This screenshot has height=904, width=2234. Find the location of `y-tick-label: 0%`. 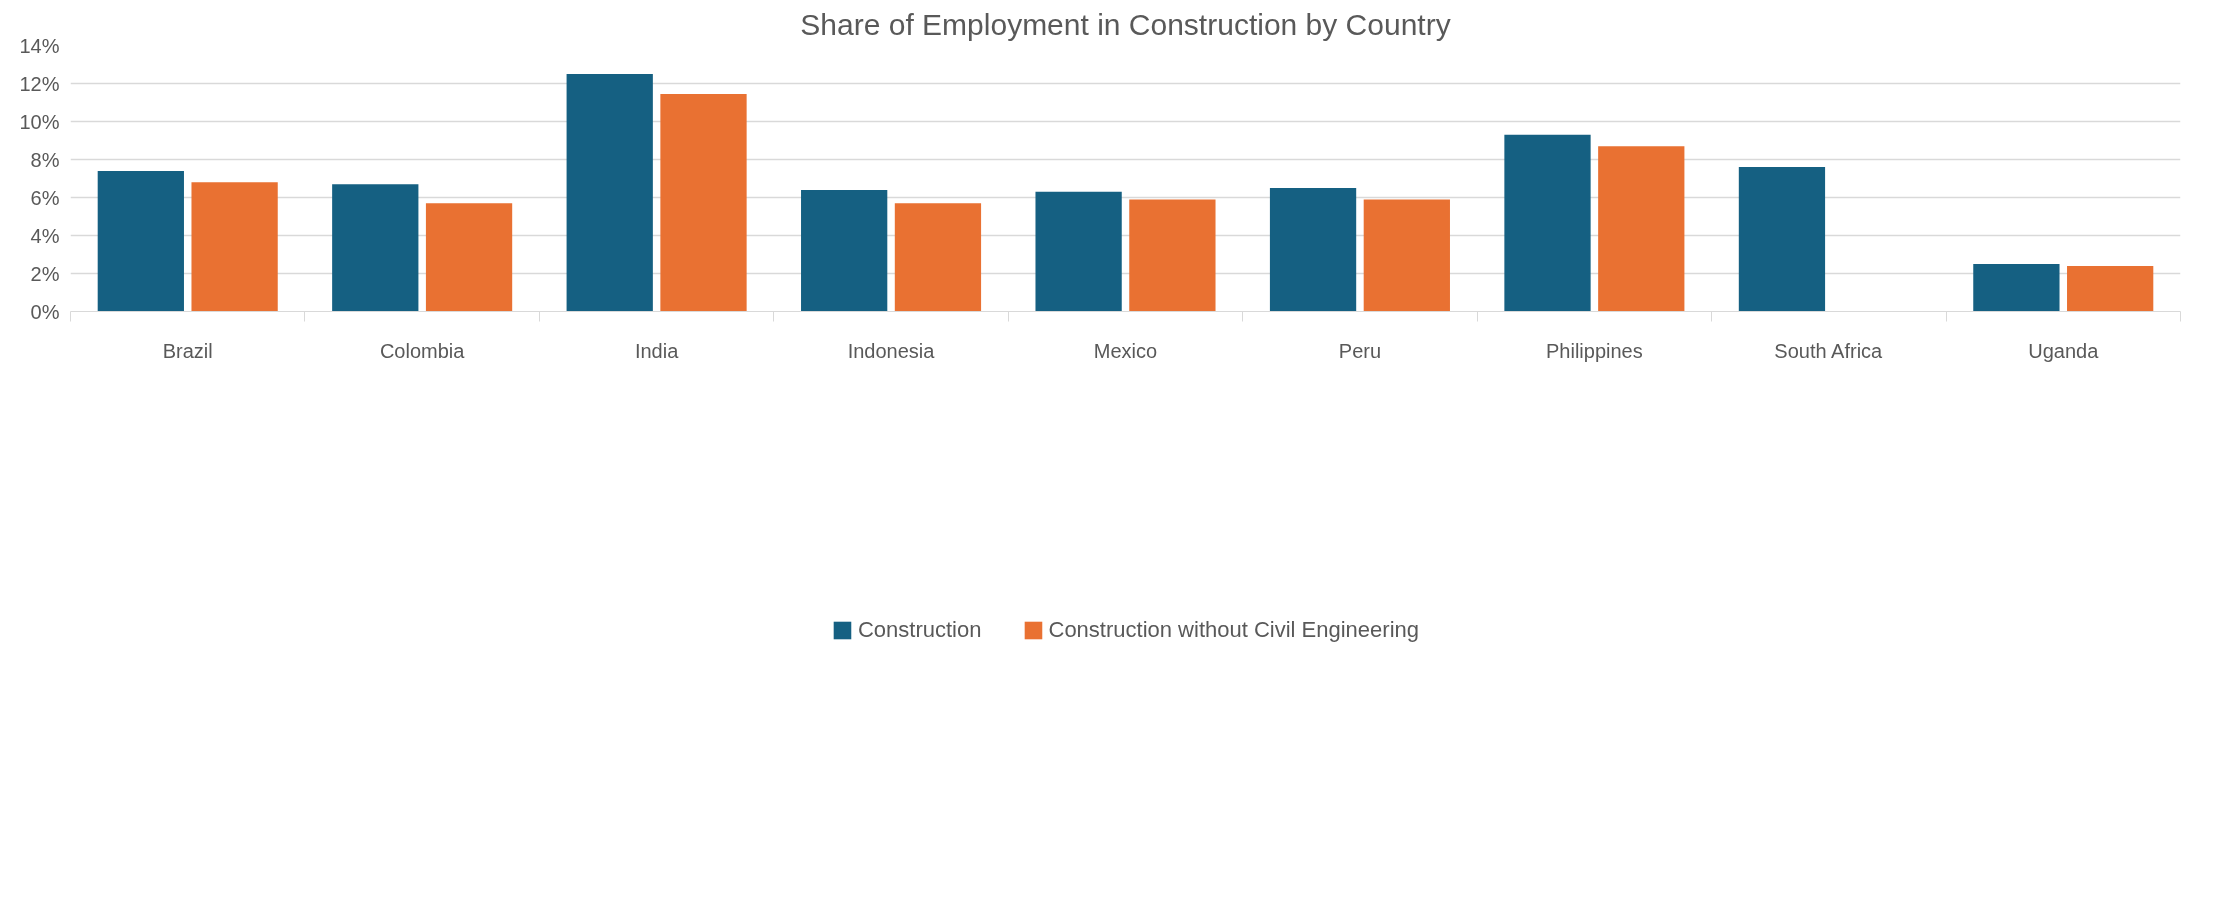

y-tick-label: 0% is located at coordinates (45, 311).